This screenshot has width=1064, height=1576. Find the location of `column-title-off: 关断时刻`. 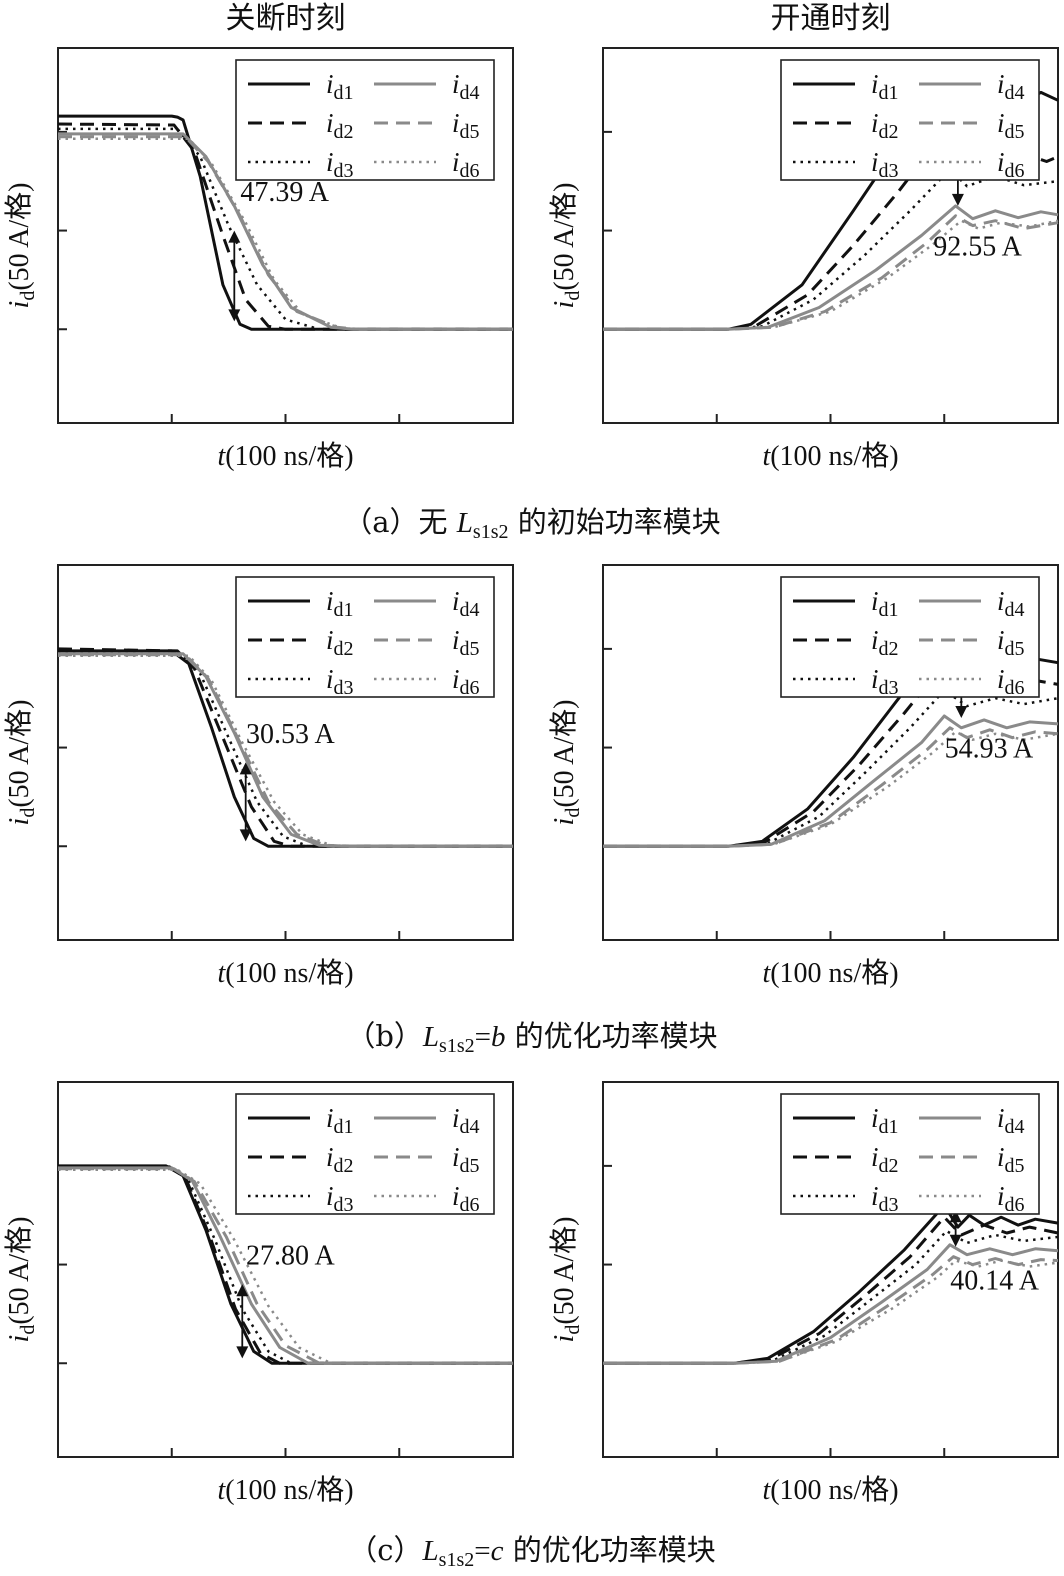

column-title-off: 关断时刻 is located at coordinates (286, 18).